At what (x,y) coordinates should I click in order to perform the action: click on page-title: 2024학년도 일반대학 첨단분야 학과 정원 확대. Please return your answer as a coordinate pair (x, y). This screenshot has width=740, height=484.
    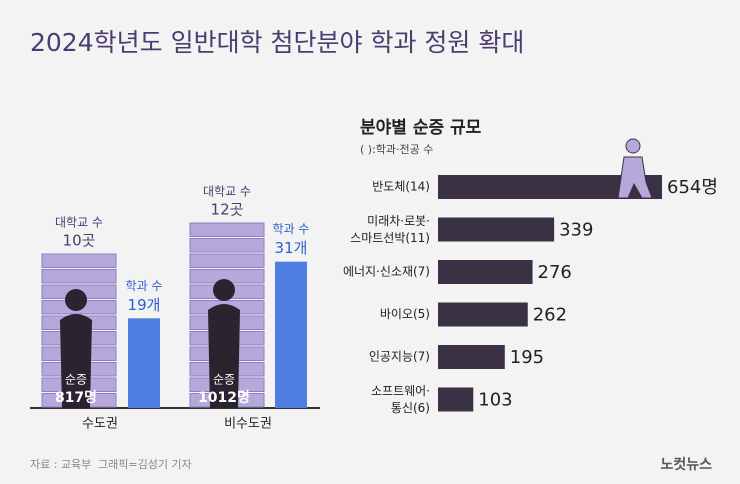
    Looking at the image, I should click on (277, 42).